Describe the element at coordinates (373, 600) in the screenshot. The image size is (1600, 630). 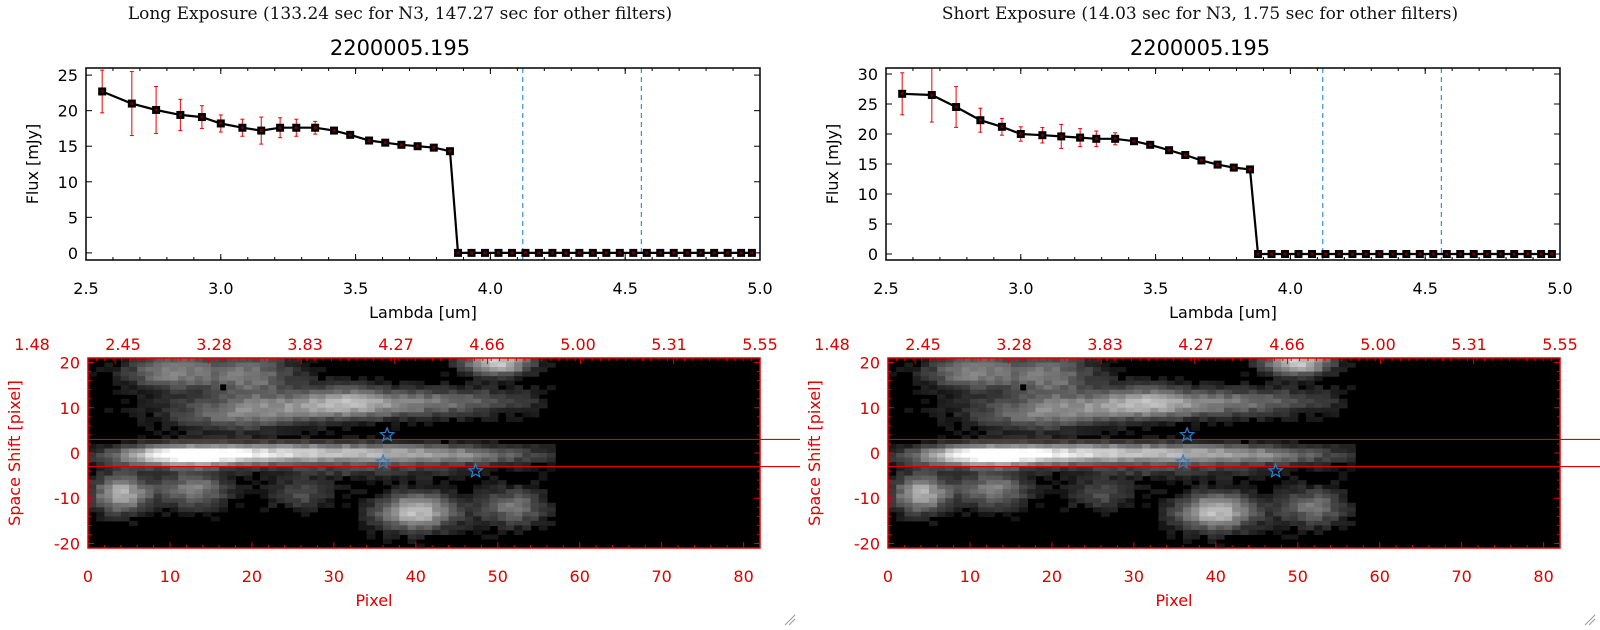
I see `pixel-axis-label: Pixel` at that location.